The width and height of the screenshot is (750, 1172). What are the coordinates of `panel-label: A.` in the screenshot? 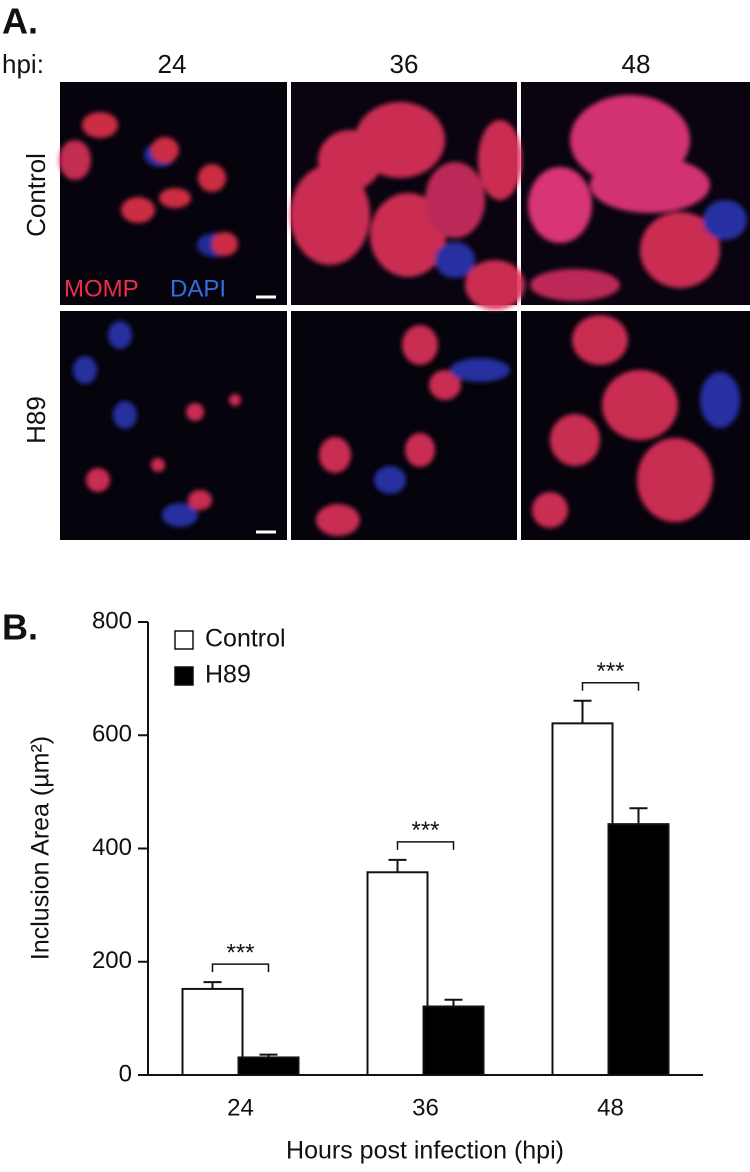 It's located at (20, 21).